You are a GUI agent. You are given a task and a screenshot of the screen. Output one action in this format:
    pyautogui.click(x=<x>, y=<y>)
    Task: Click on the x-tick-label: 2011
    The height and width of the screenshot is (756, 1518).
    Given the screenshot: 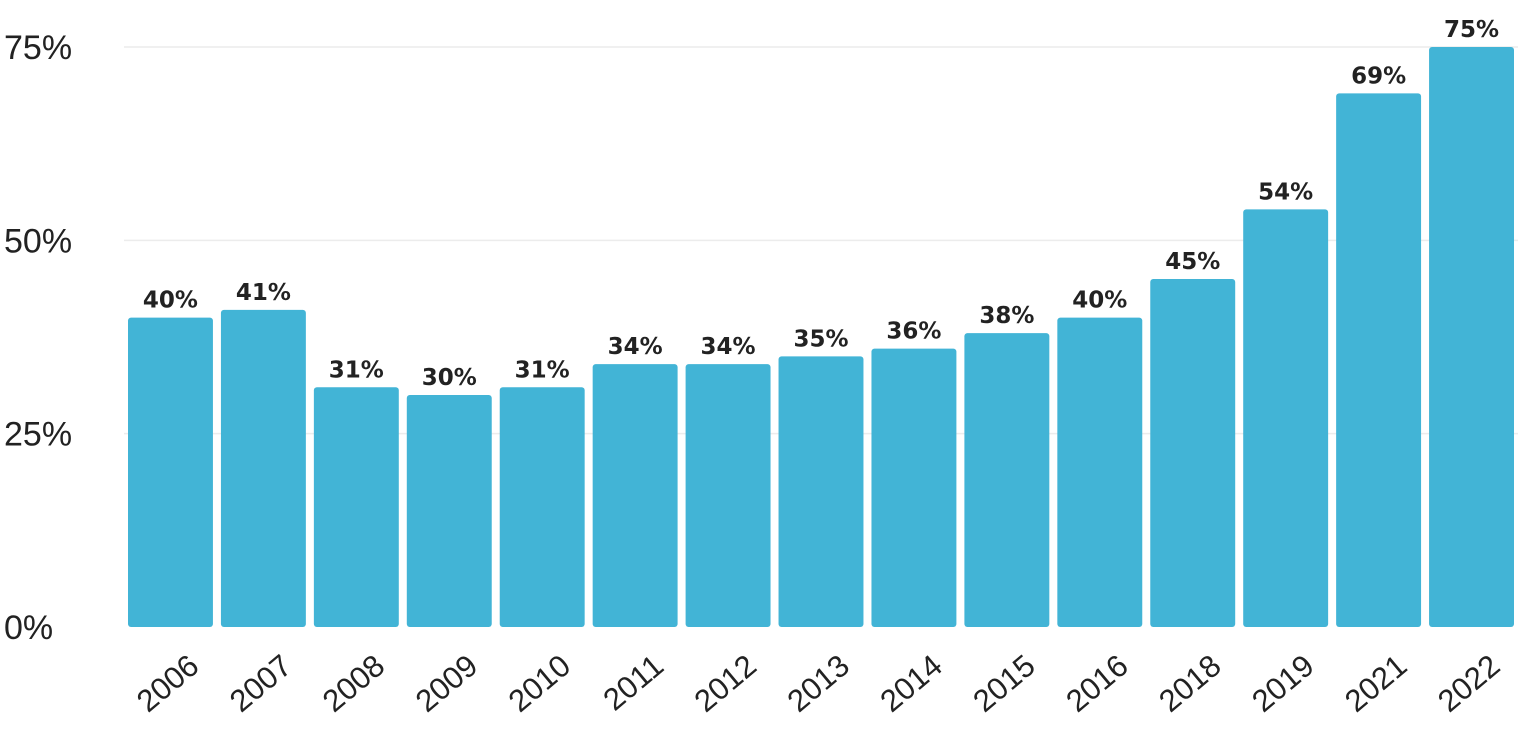 What is the action you would take?
    pyautogui.click(x=633, y=683)
    